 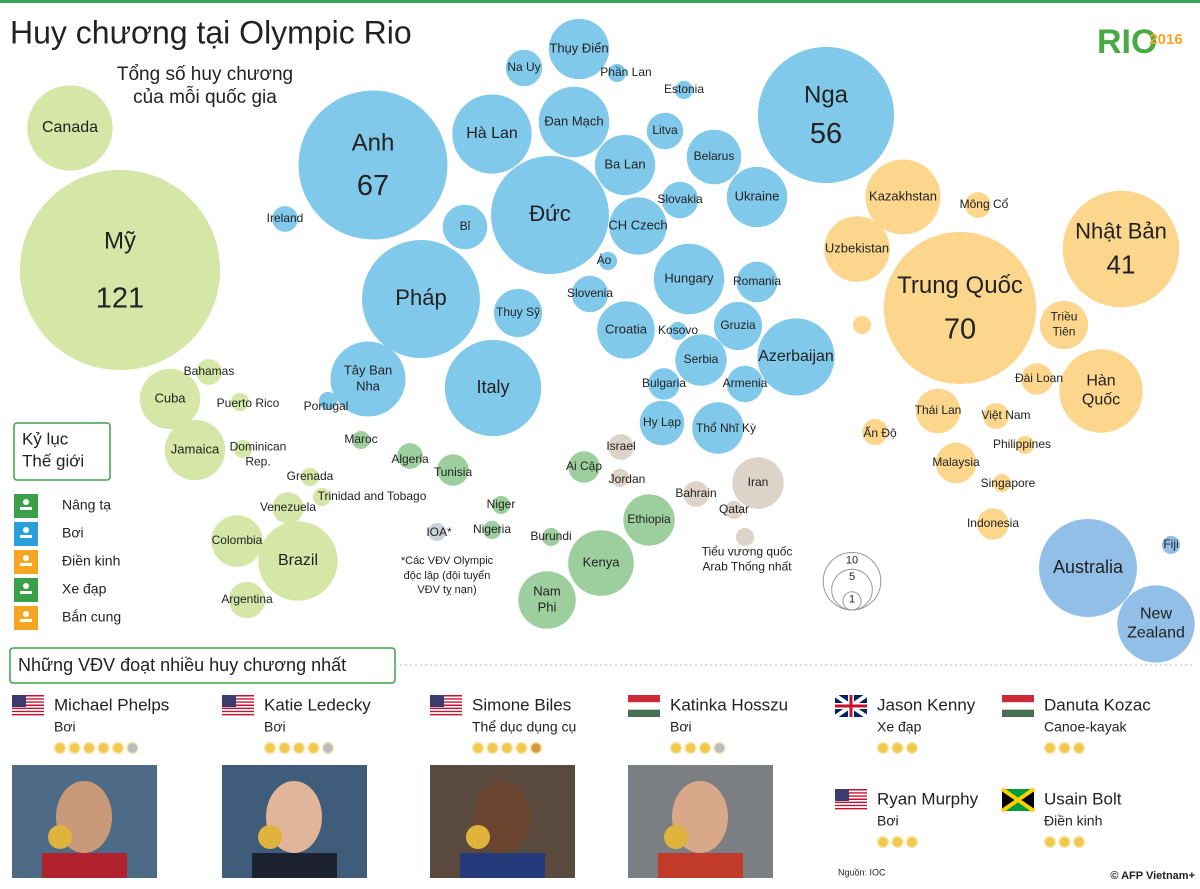 I want to click on country-label: CH Czech, so click(x=637, y=224).